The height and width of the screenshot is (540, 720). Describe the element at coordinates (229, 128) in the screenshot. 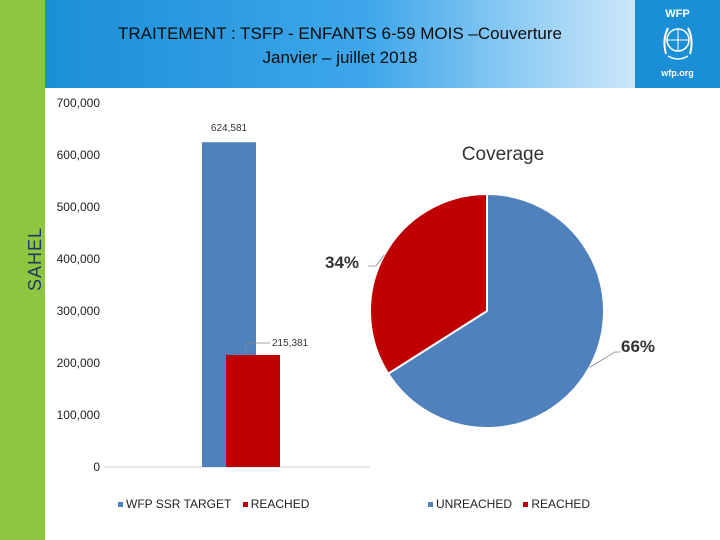

I see `bar-data-label-target: 624,581` at that location.